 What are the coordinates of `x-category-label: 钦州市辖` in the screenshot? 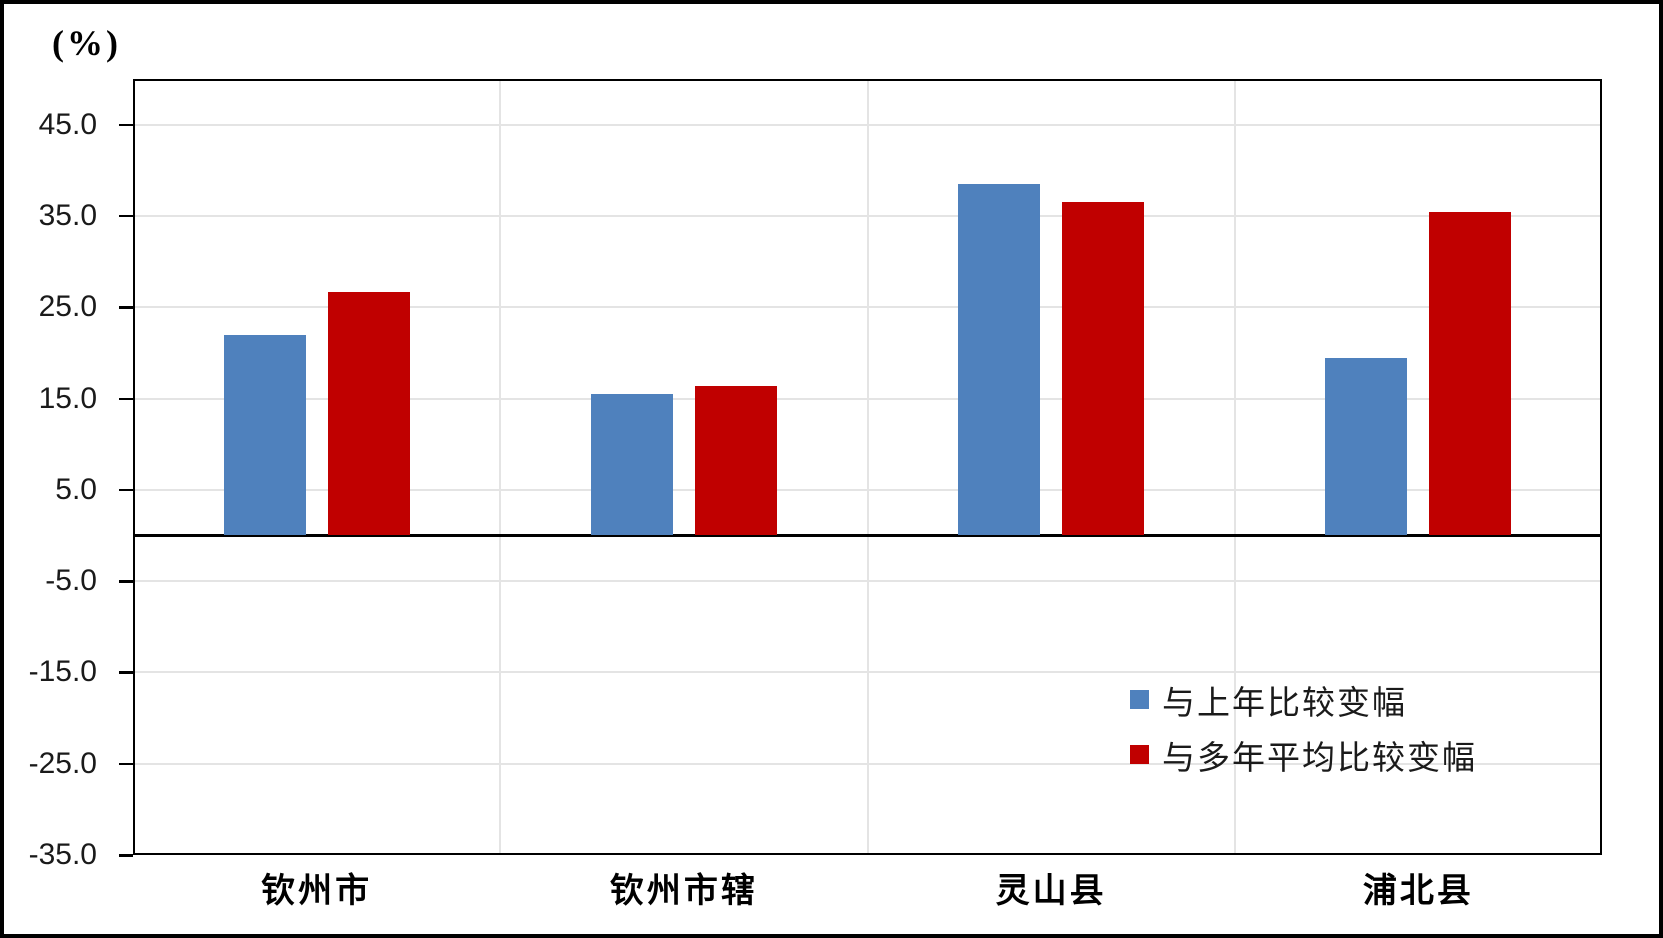 It's located at (683, 891).